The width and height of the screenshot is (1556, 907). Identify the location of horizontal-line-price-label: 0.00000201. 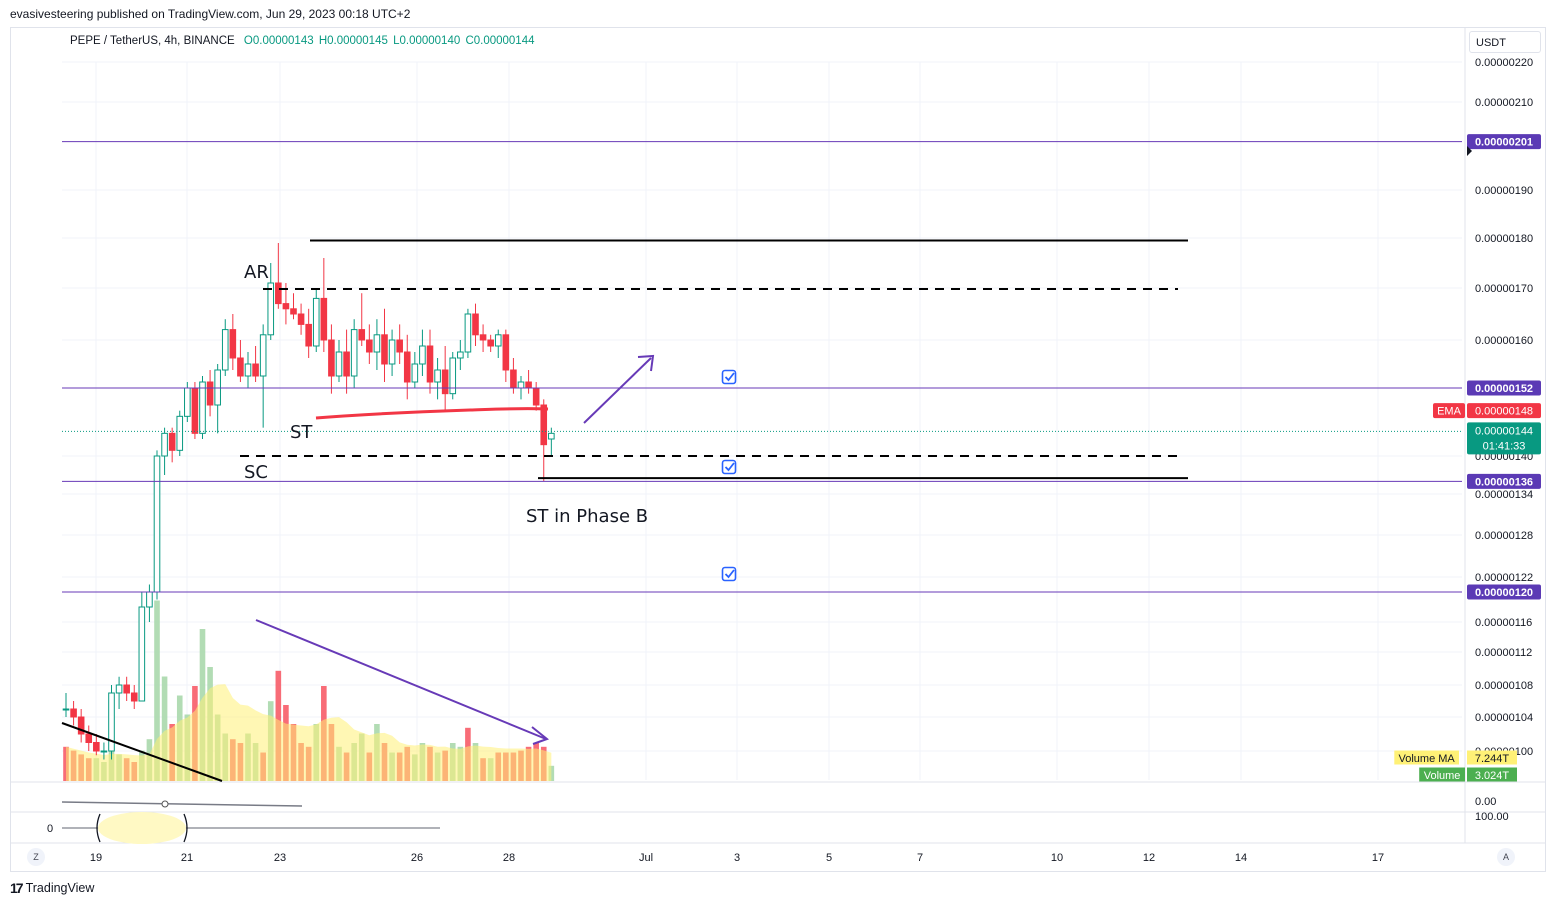
(1504, 143).